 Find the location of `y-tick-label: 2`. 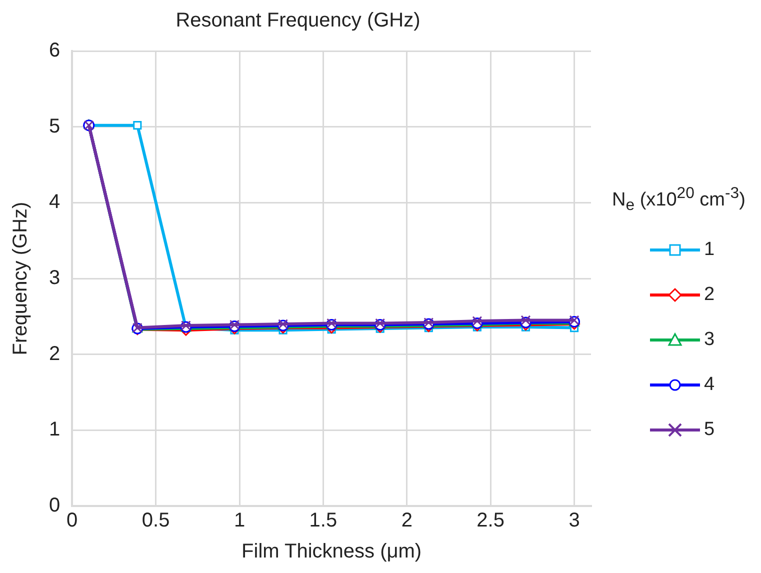

y-tick-label: 2 is located at coordinates (54, 353).